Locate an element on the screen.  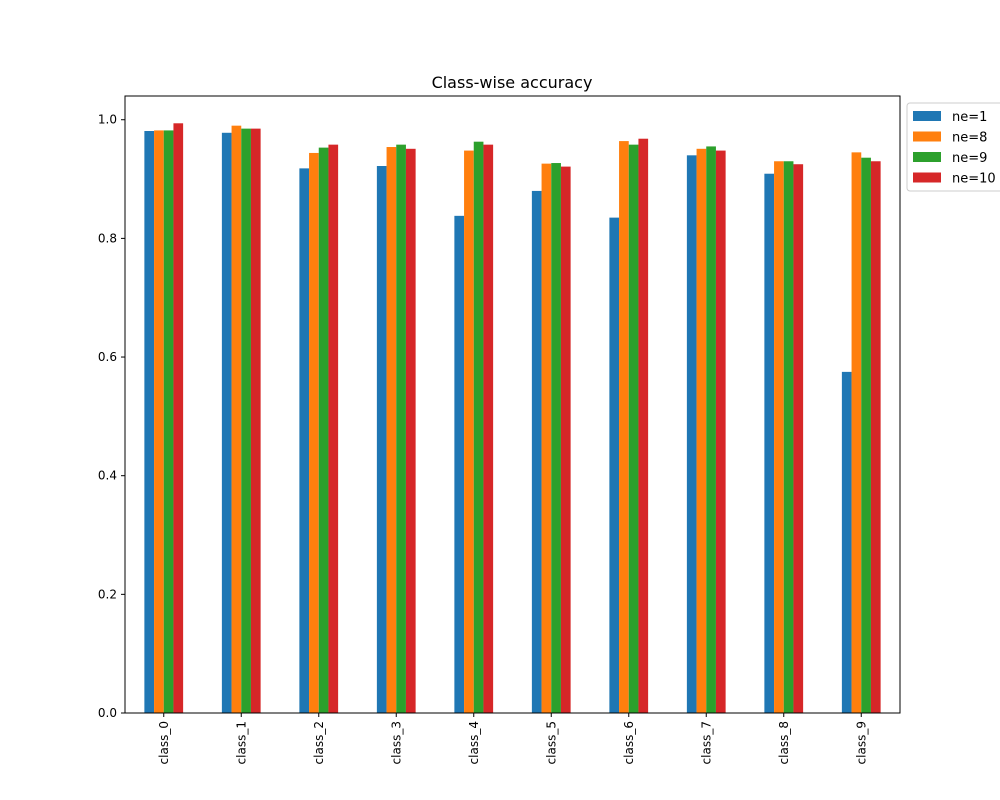
y-tick-label: 0.2 is located at coordinates (107, 594).